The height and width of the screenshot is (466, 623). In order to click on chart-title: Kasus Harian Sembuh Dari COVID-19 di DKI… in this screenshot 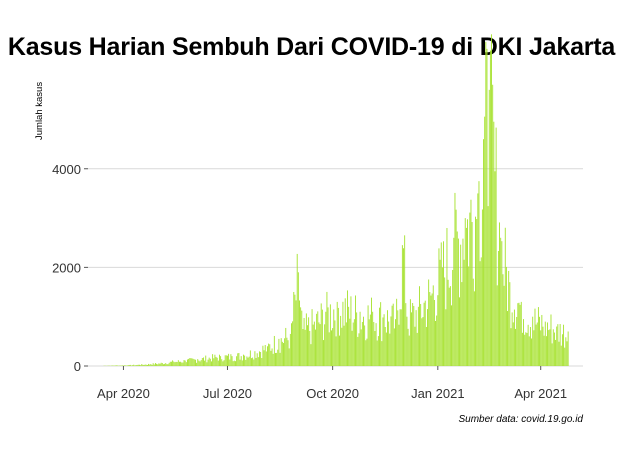, I will do `click(311, 47)`.